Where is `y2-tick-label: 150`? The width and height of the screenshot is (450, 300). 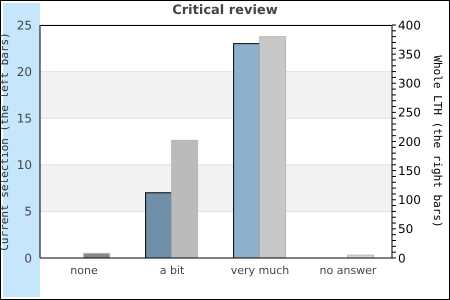 y2-tick-label: 150 is located at coordinates (409, 171).